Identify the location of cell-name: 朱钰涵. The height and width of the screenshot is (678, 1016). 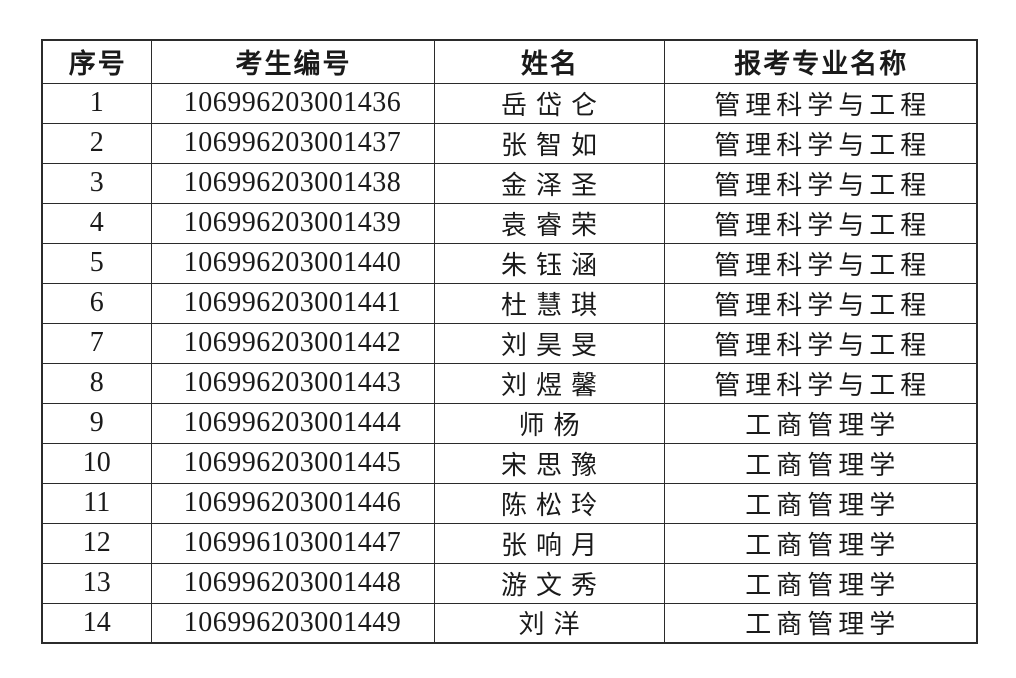
(549, 263).